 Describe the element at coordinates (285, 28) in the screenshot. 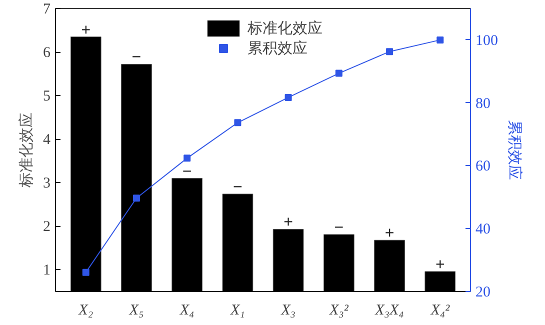

I see `legend-label: 标准化效应` at that location.